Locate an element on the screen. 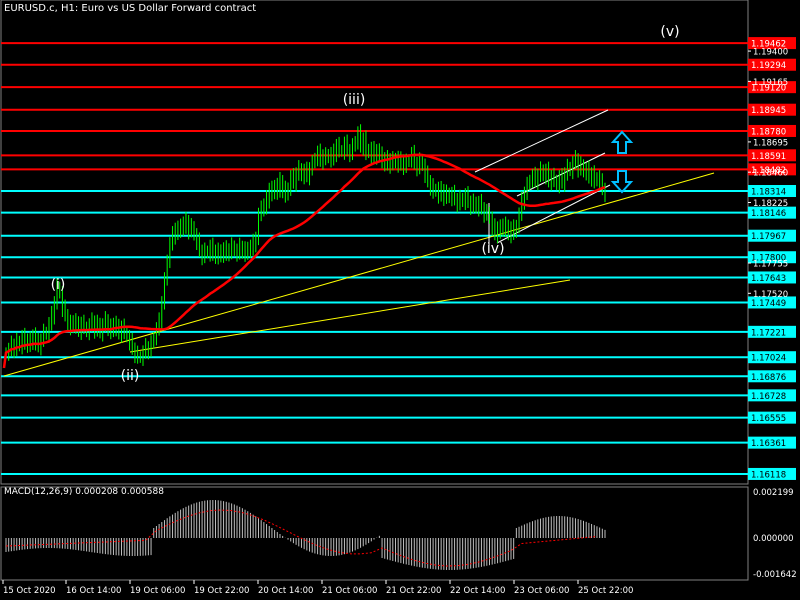 This screenshot has width=800, height=600. level-tag-label: 1.17449 is located at coordinates (768, 304).